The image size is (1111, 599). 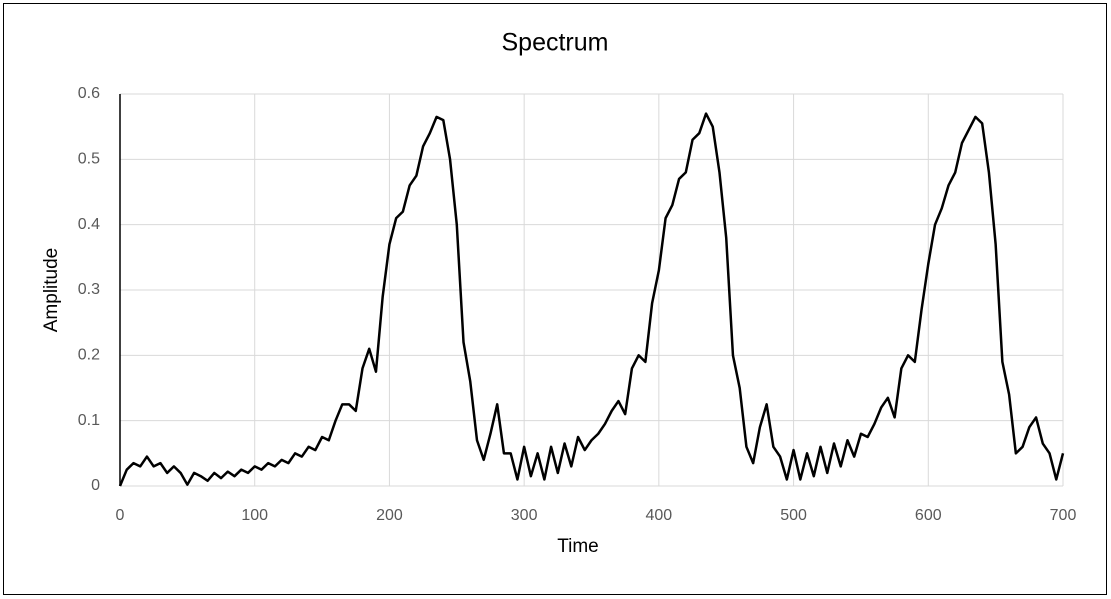 What do you see at coordinates (120, 515) in the screenshot?
I see `x-tick-label: 0` at bounding box center [120, 515].